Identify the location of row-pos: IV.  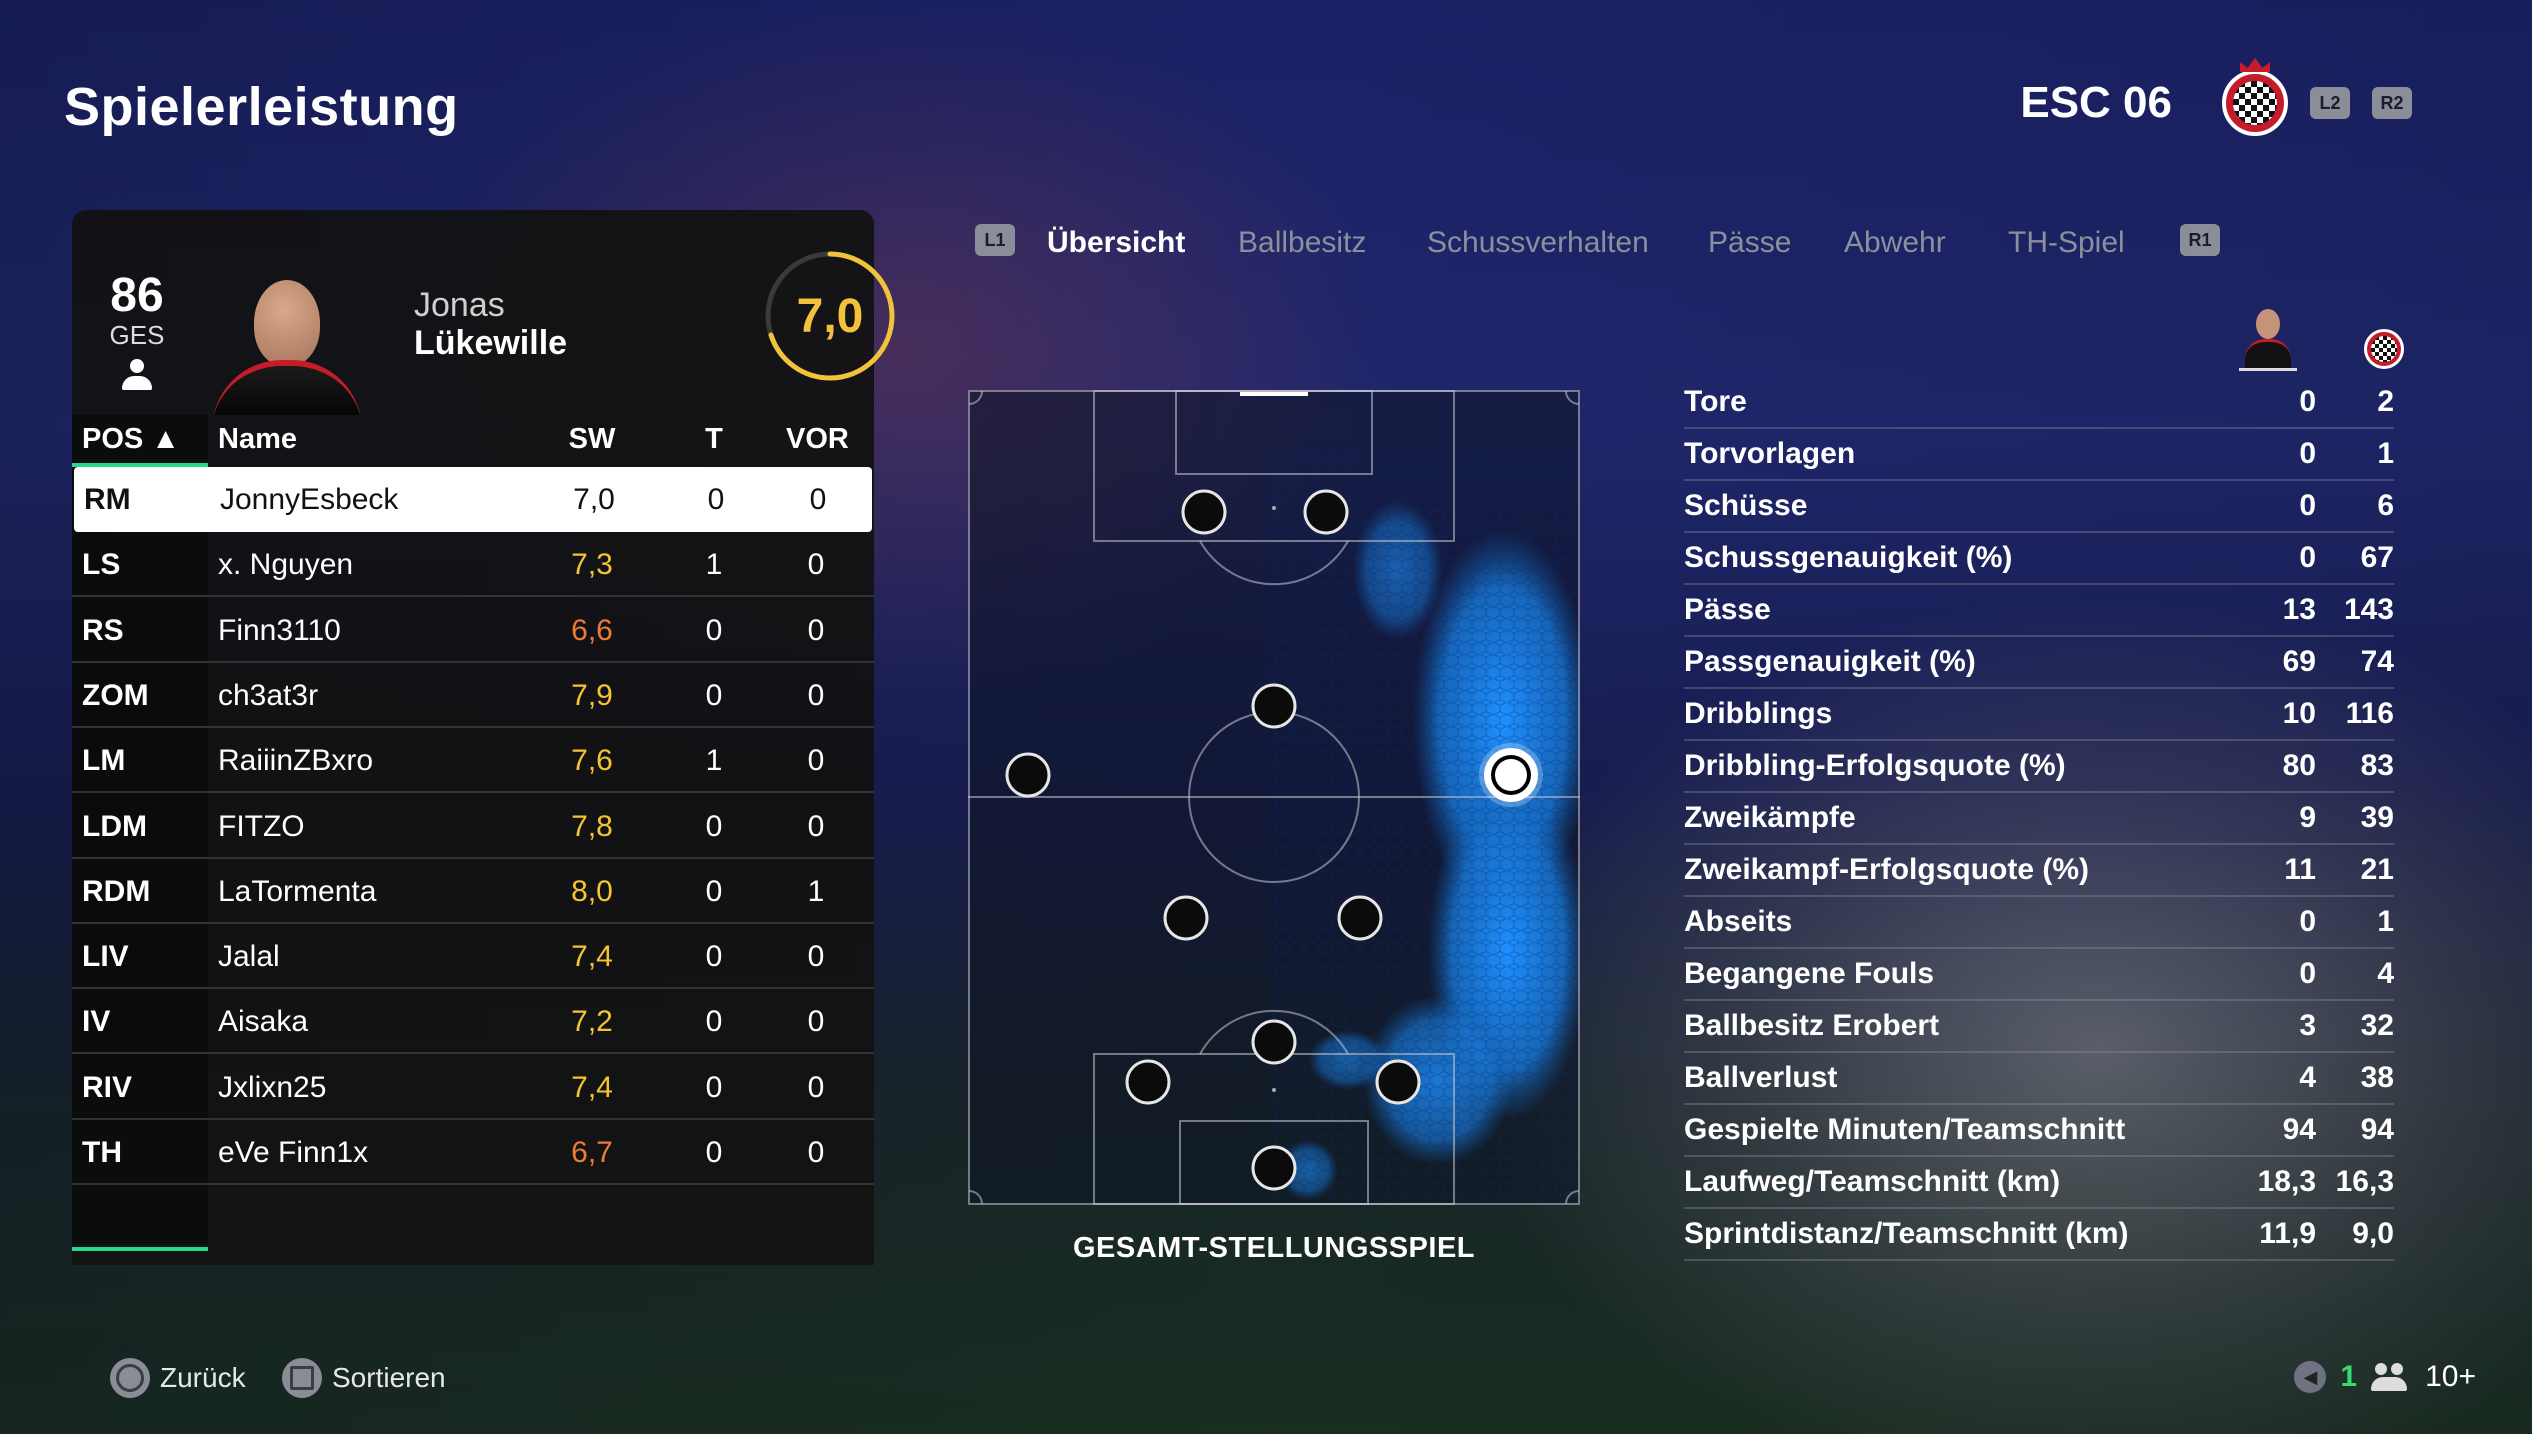
(96, 1022).